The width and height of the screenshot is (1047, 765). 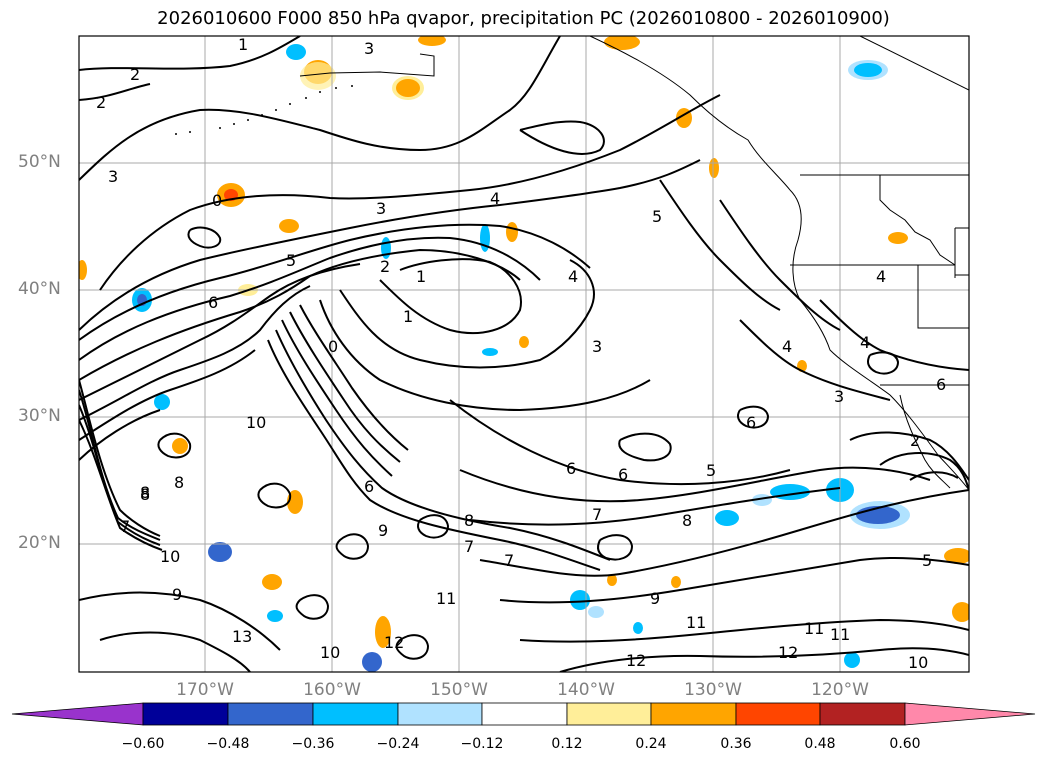 I want to click on lon-label-140w: 140°W, so click(x=586, y=690).